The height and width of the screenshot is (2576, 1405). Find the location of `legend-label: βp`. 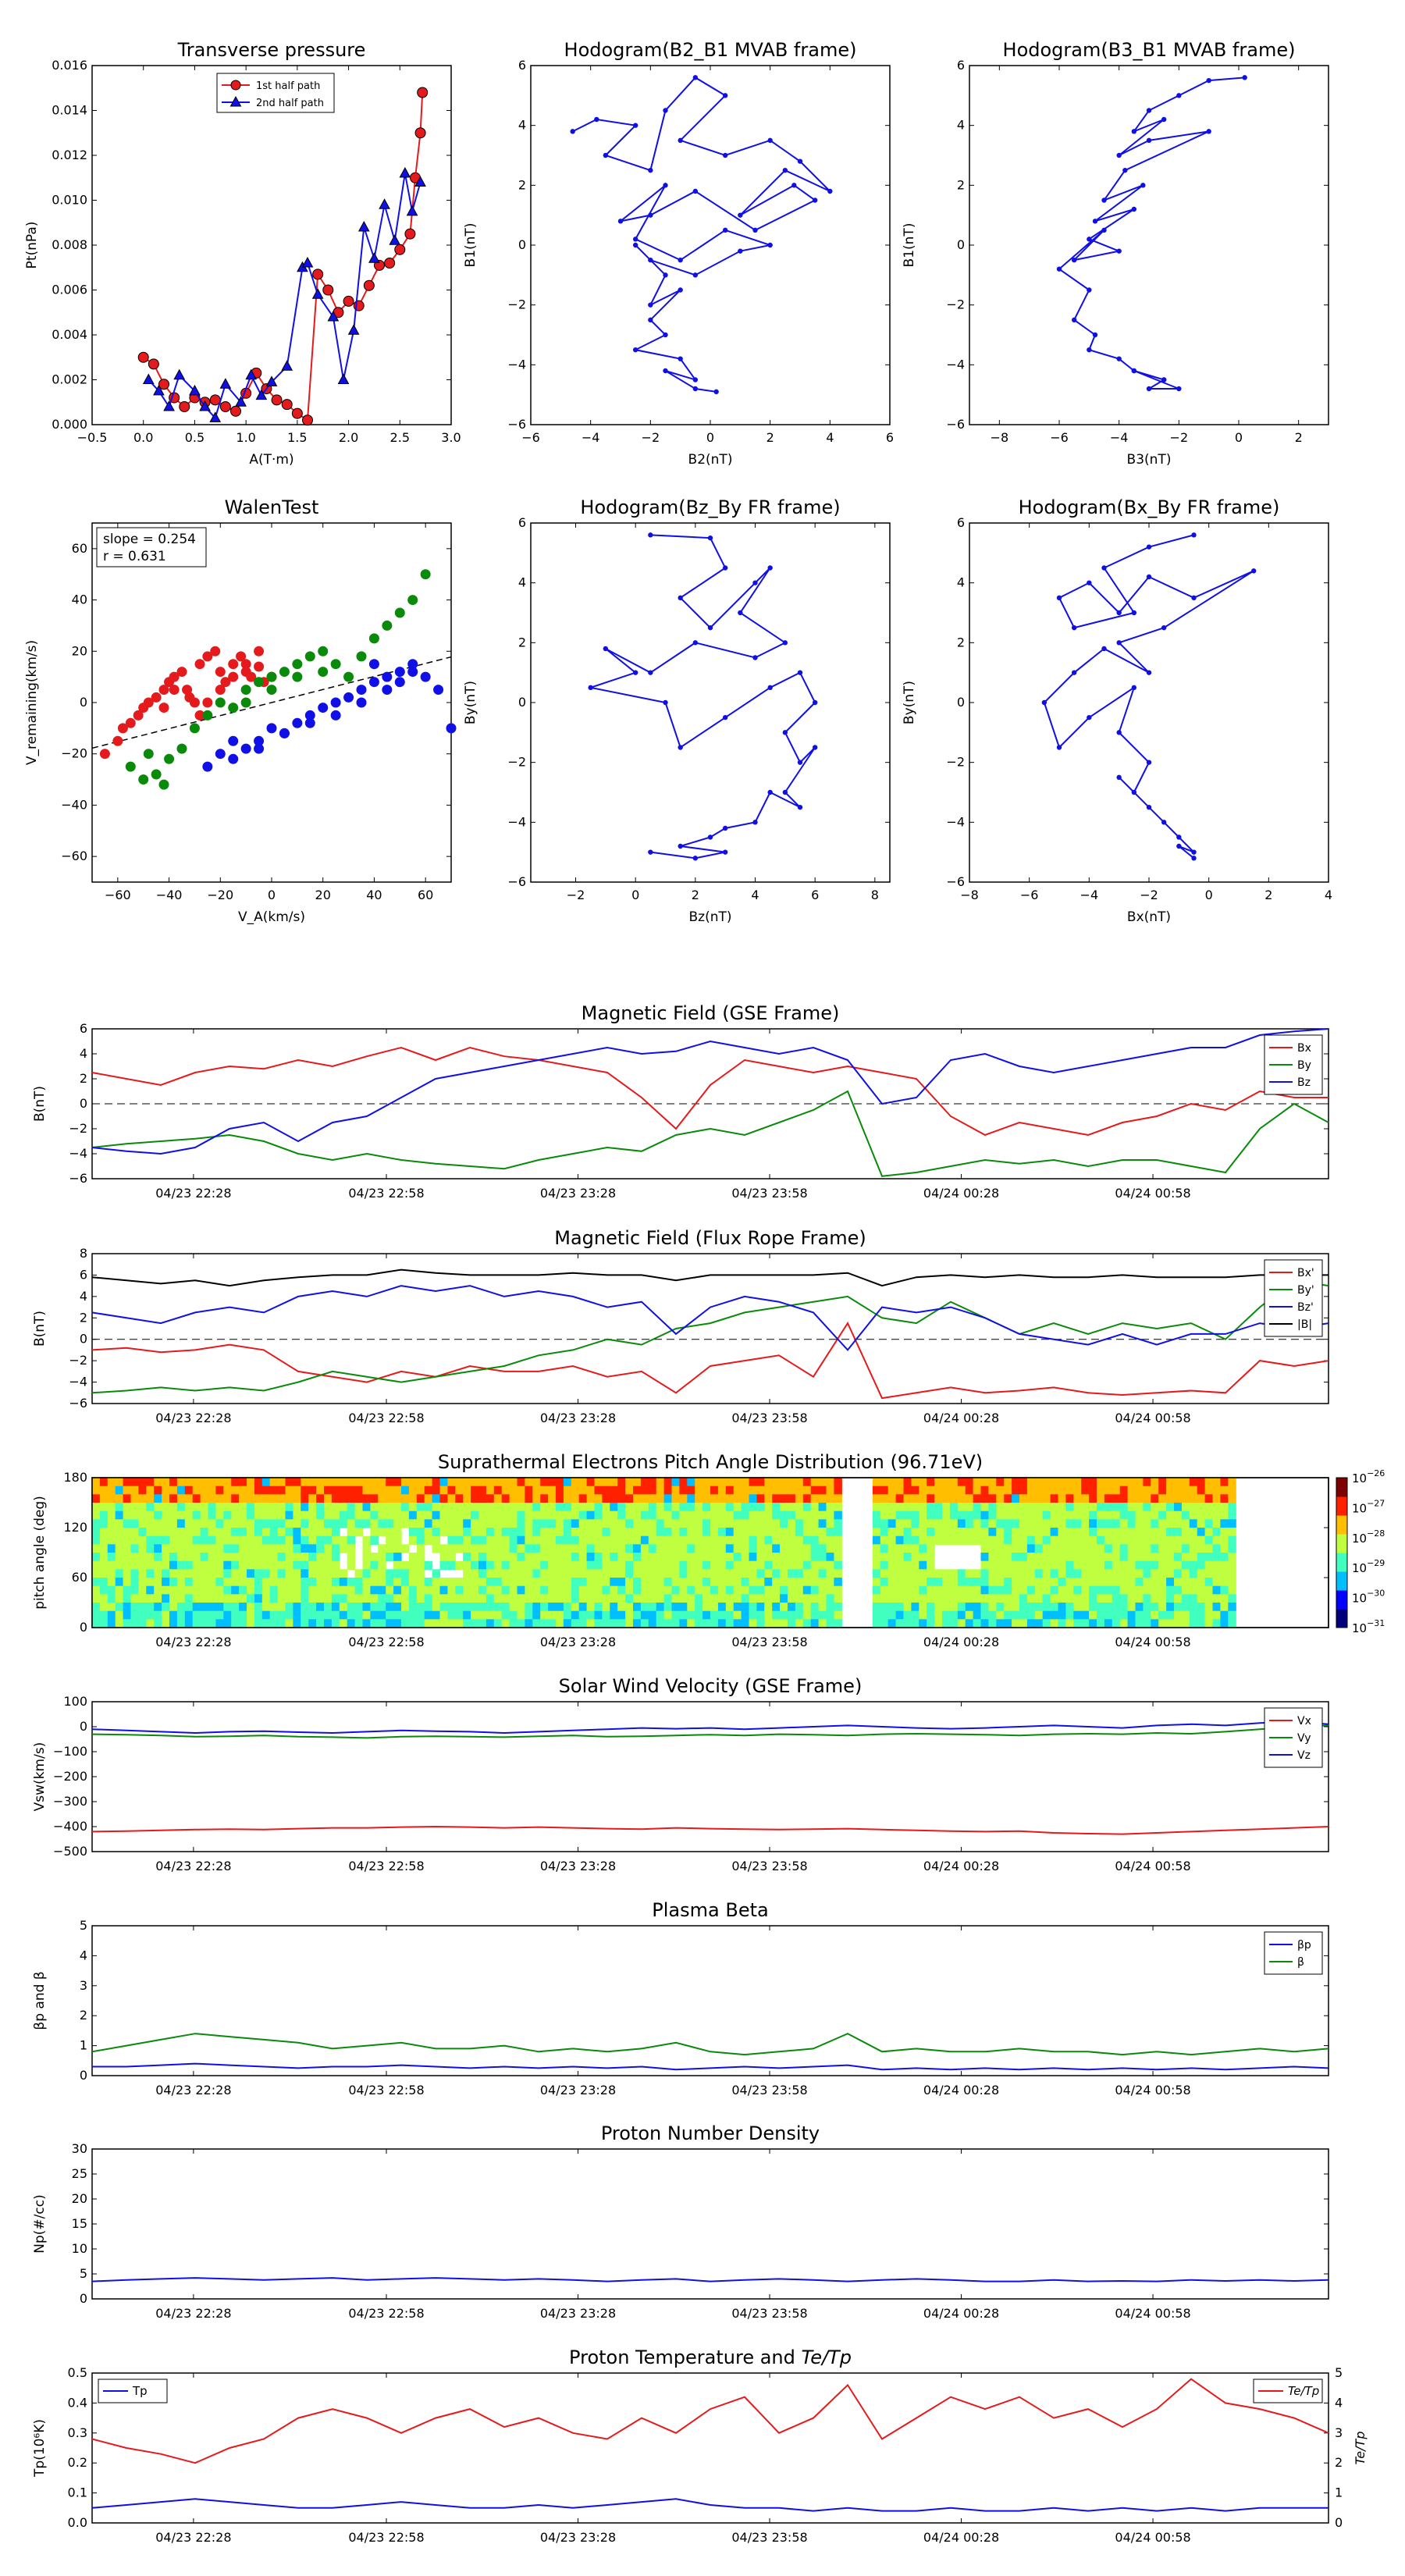

legend-label: βp is located at coordinates (1304, 1945).